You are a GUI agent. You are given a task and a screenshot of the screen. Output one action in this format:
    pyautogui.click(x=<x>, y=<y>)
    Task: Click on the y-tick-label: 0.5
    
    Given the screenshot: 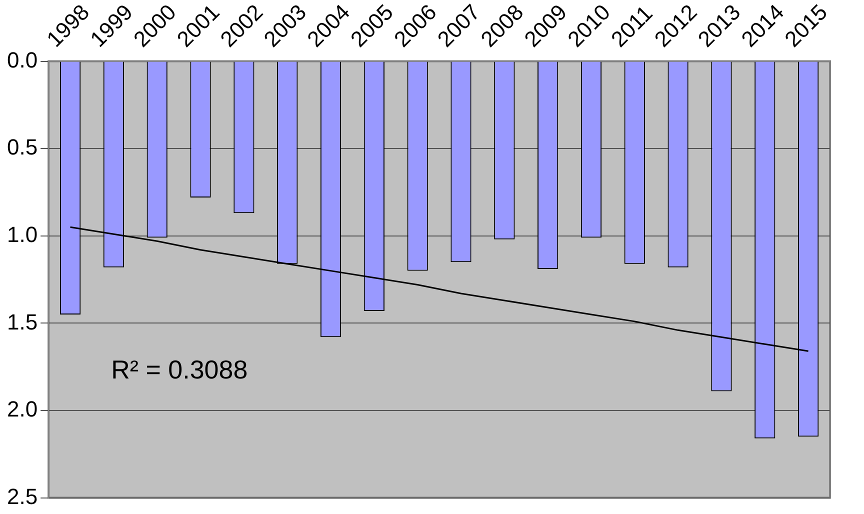 What is the action you would take?
    pyautogui.click(x=22, y=147)
    